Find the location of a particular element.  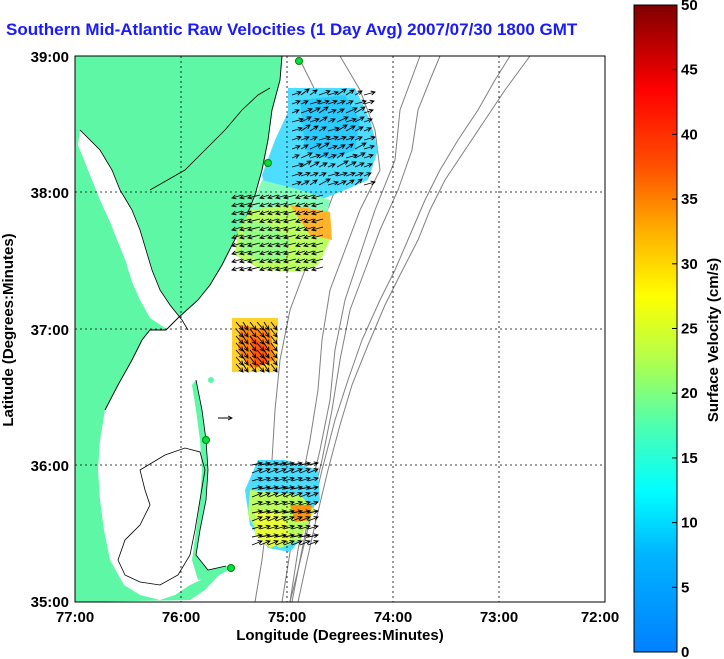

albemarle-sound is located at coordinates (155, 450).